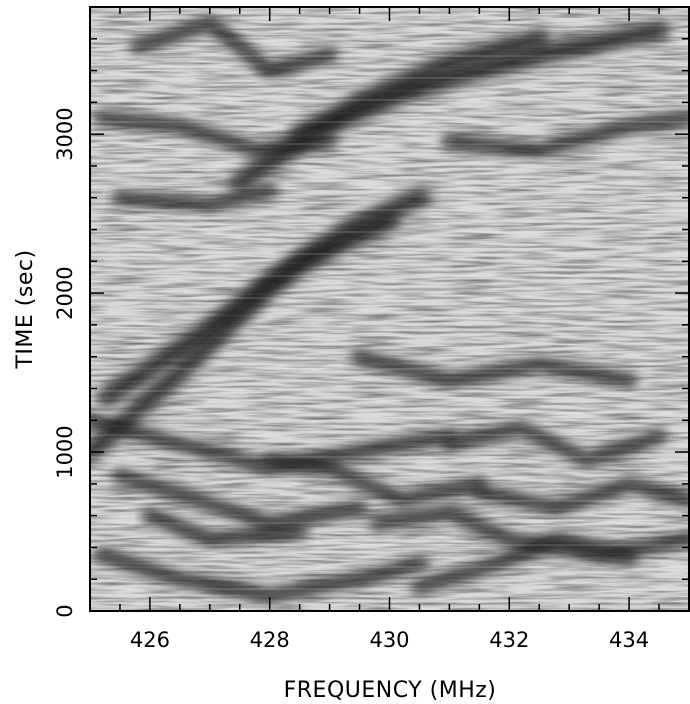  I want to click on x-tick-label: 428, so click(270, 640).